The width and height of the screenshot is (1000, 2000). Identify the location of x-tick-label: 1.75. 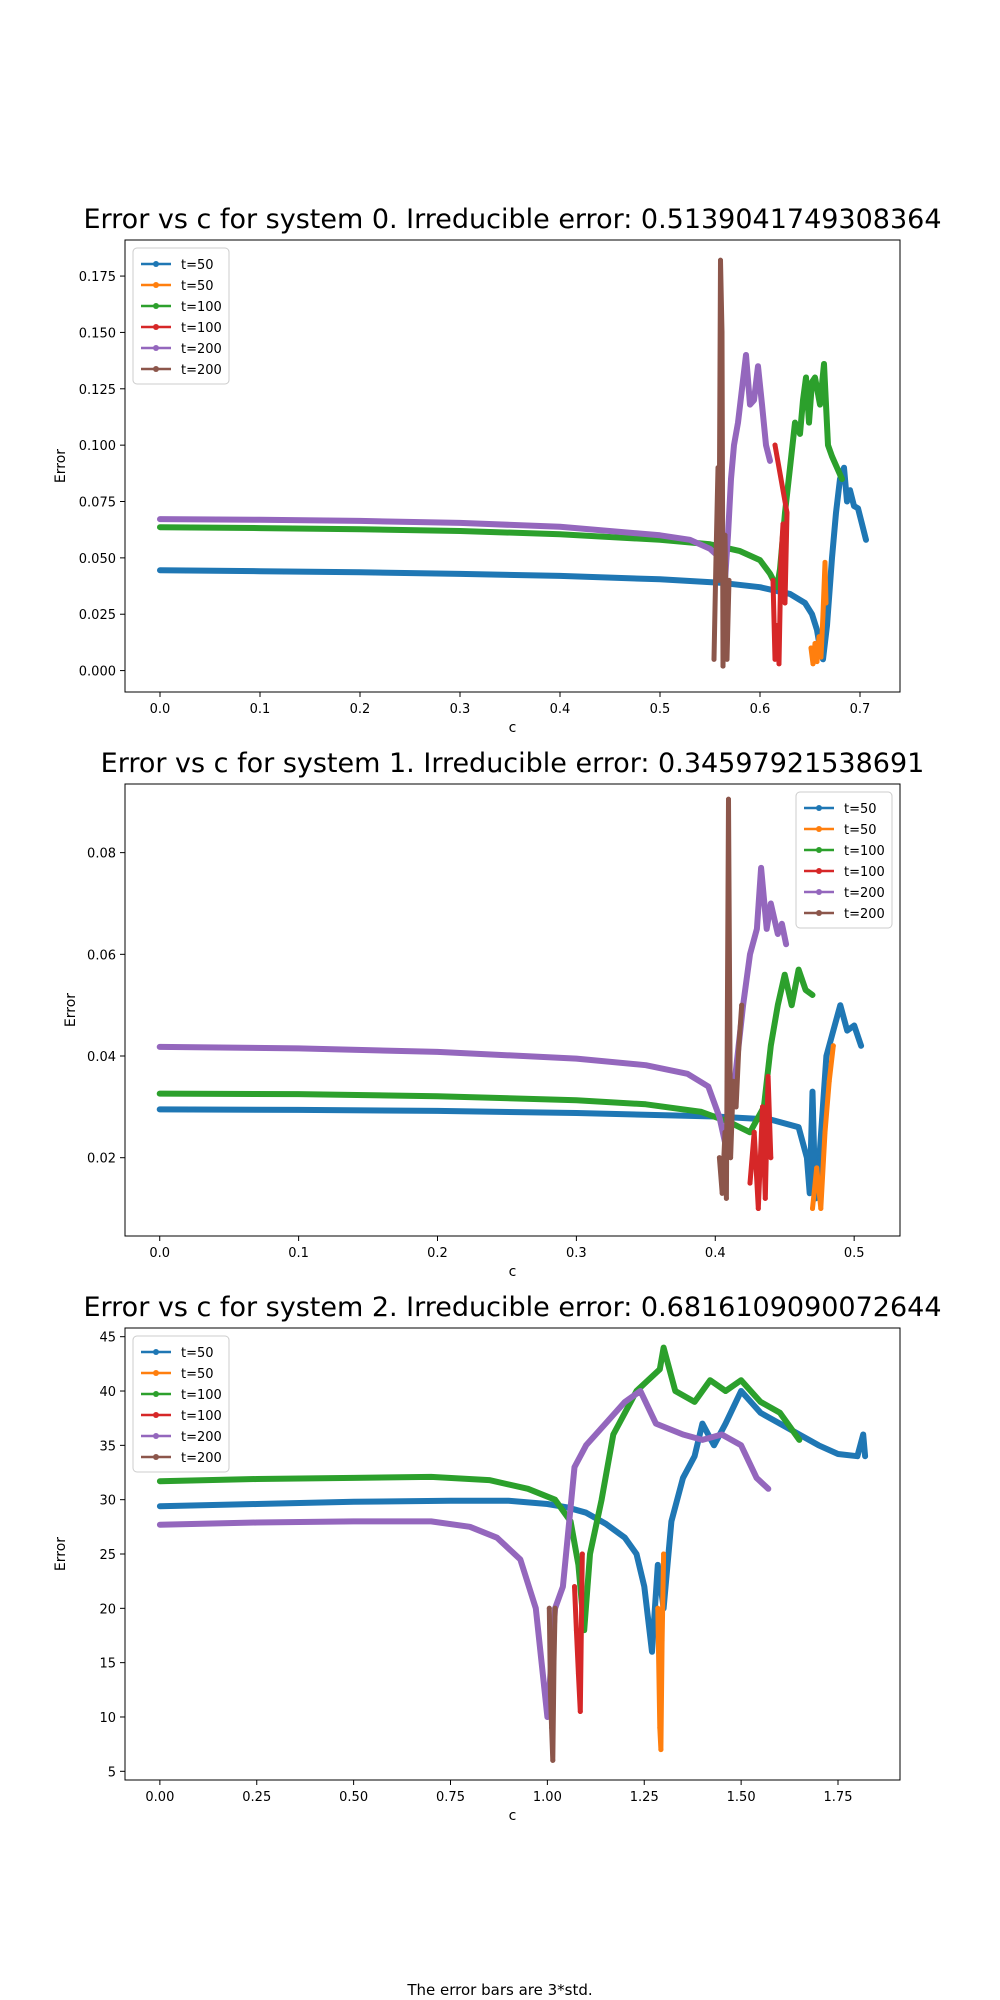
(838, 1797).